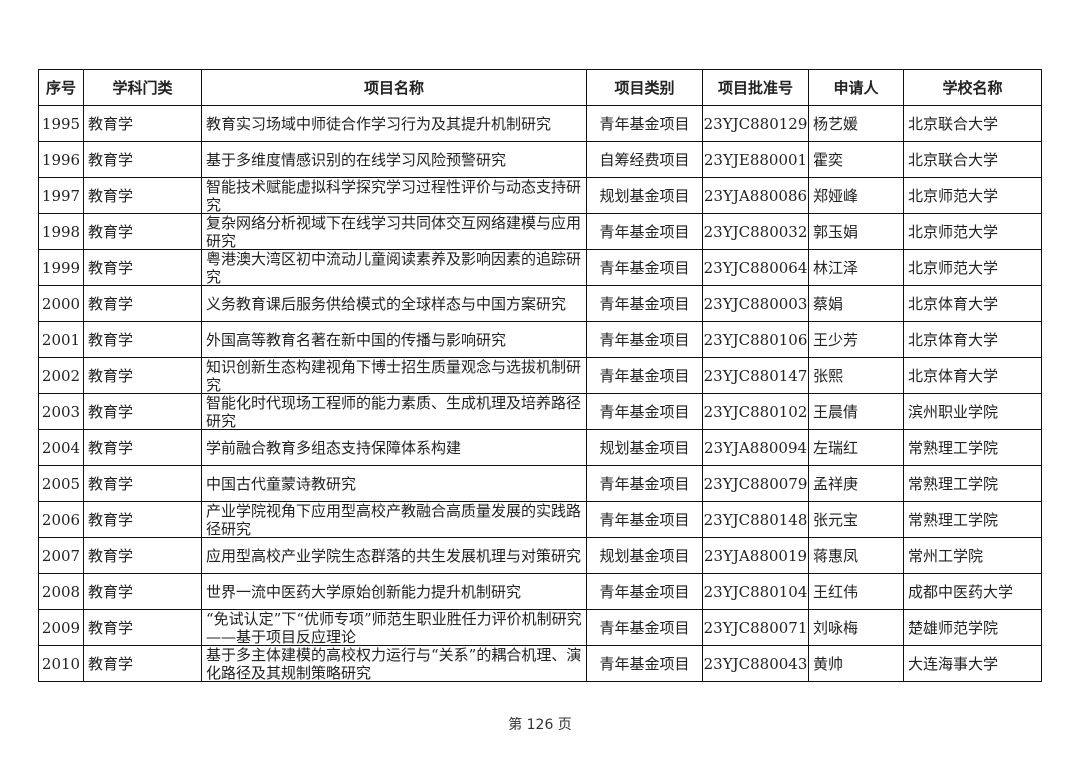 The width and height of the screenshot is (1080, 763). What do you see at coordinates (394, 231) in the screenshot?
I see `cell-project-name-cell: 复杂网络分析视域下在线学习共同体交互网络建模与应用研究` at bounding box center [394, 231].